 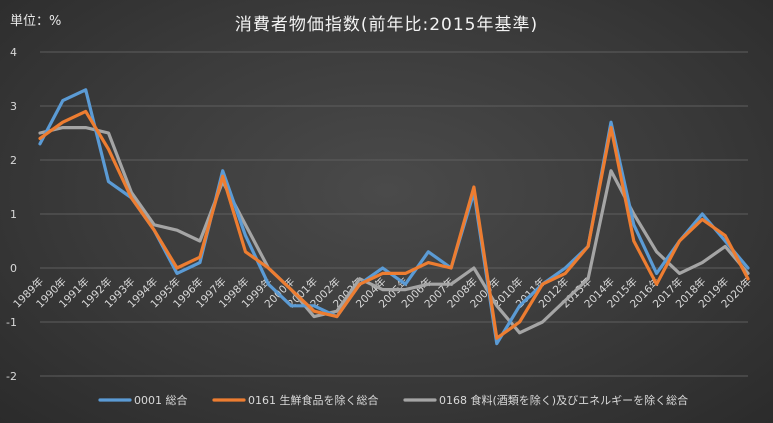 I want to click on y-tick-label: 2, so click(x=13, y=160).